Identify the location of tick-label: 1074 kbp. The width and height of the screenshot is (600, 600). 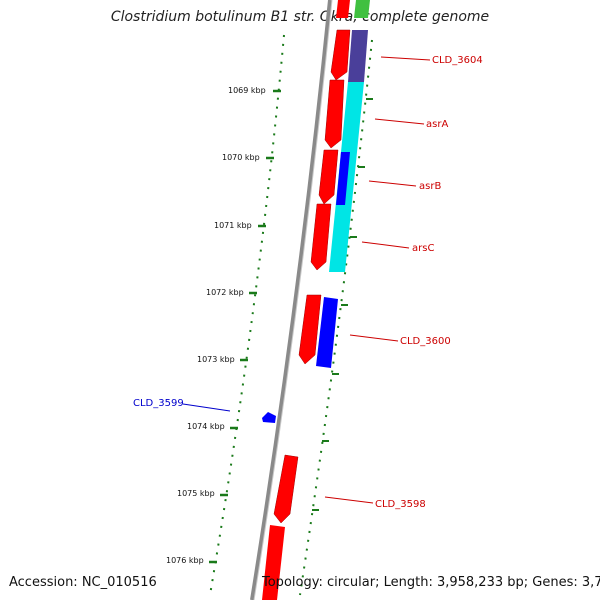
(206, 426).